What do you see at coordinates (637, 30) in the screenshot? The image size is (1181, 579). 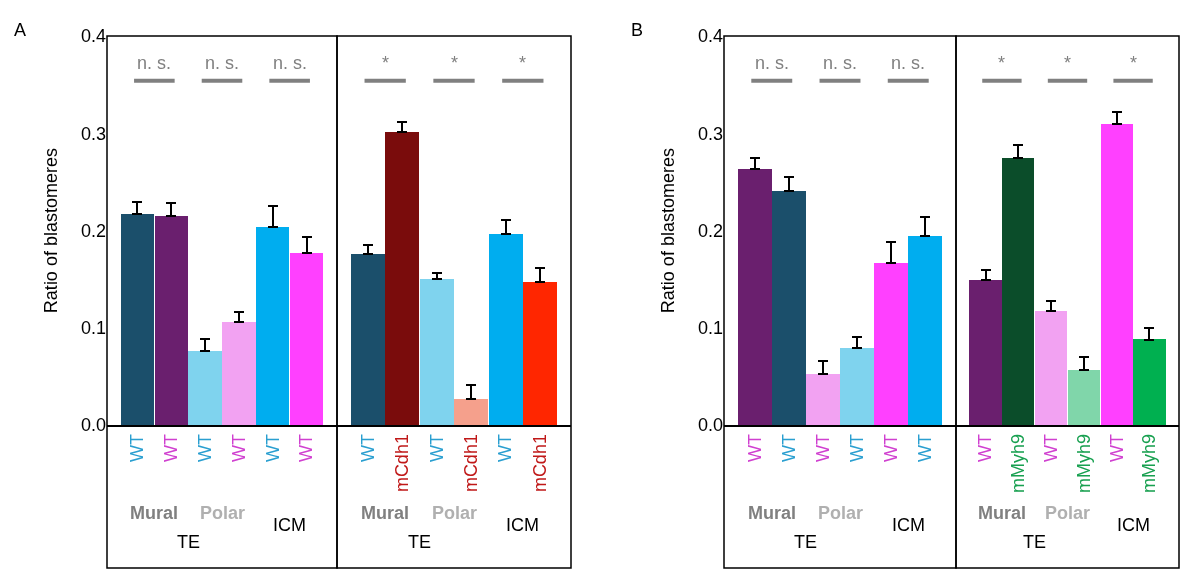 I see `chart-title: B` at bounding box center [637, 30].